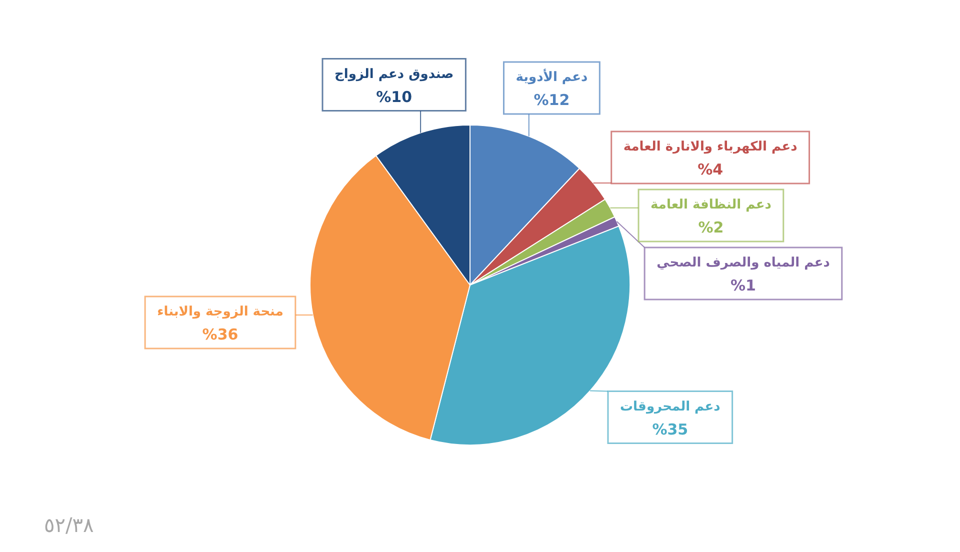 The image size is (960, 552). Describe the element at coordinates (743, 285) in the screenshot. I see `data-label: %1` at that location.